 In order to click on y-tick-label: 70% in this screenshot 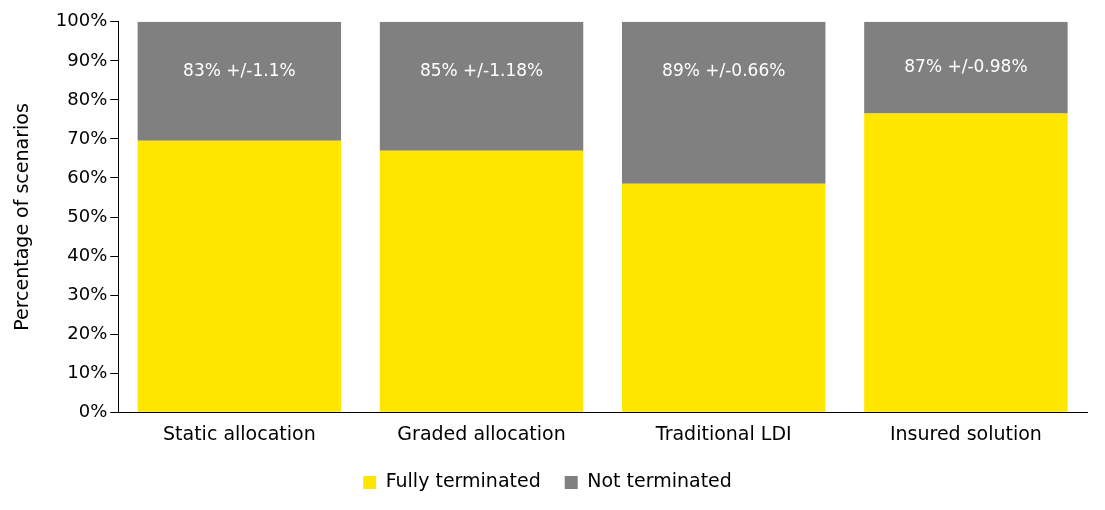, I will do `click(87, 137)`.